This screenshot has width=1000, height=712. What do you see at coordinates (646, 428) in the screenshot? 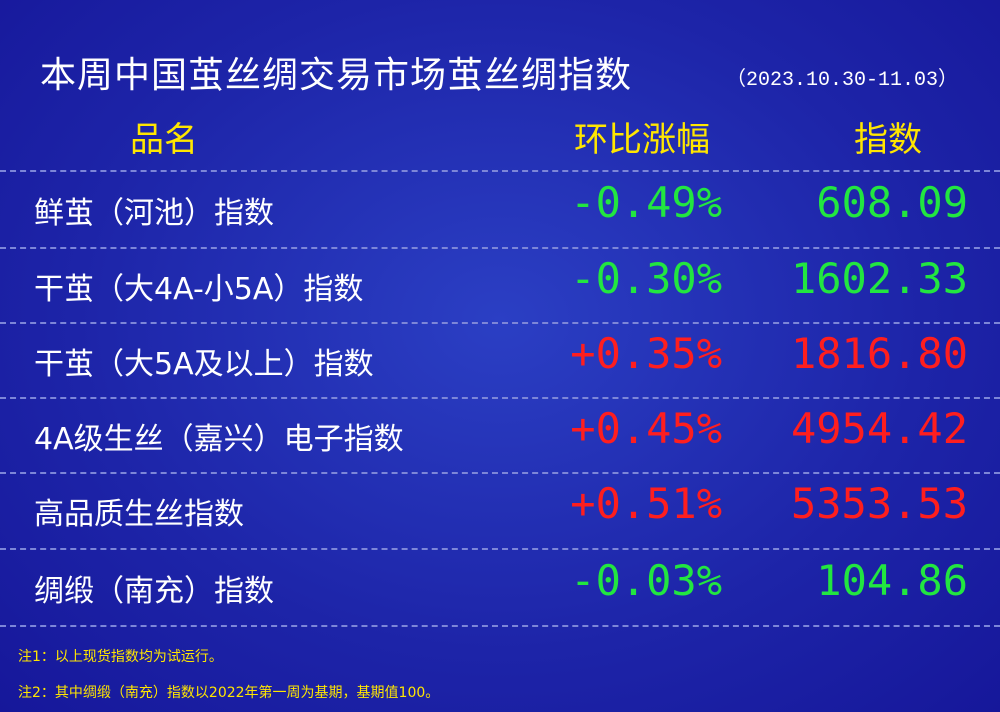
I see `change: +0.45%` at bounding box center [646, 428].